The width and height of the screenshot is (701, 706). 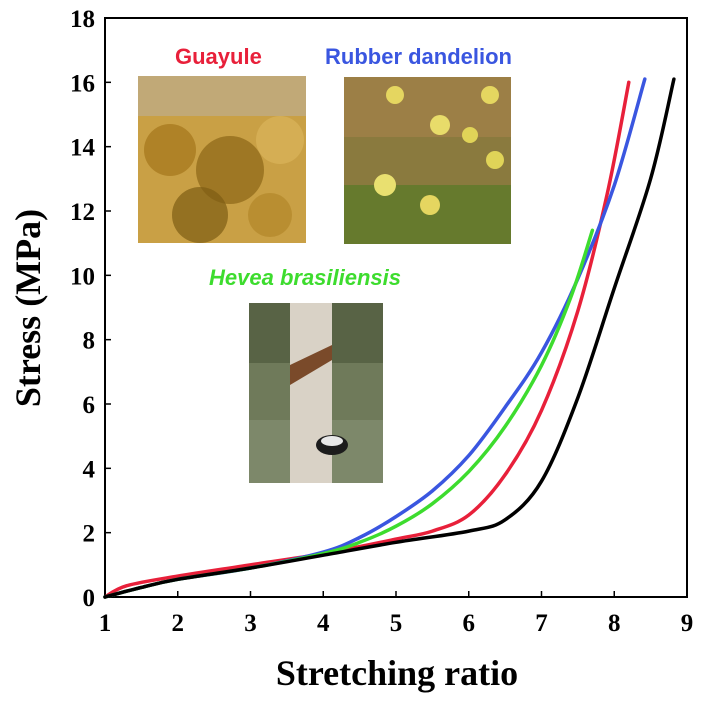 What do you see at coordinates (614, 623) in the screenshot?
I see `x-tick-label: 8` at bounding box center [614, 623].